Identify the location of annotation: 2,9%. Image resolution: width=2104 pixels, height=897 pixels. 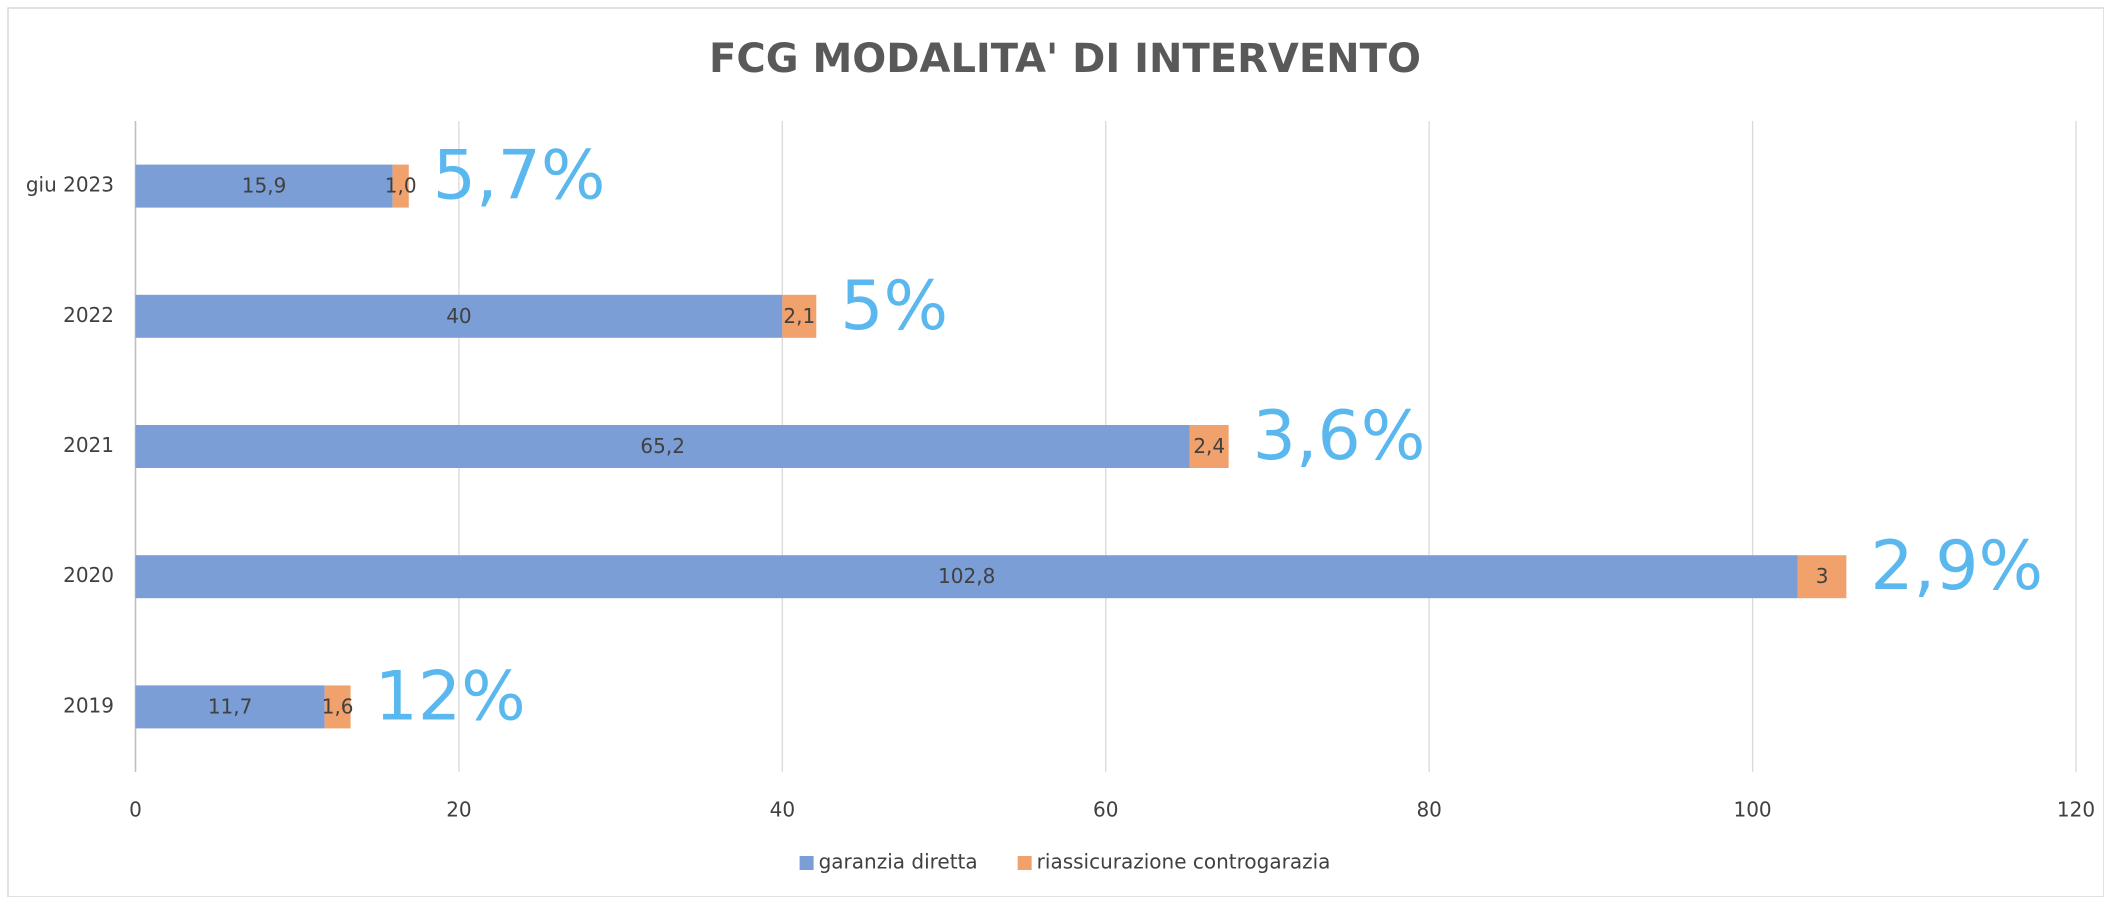
(1956, 566).